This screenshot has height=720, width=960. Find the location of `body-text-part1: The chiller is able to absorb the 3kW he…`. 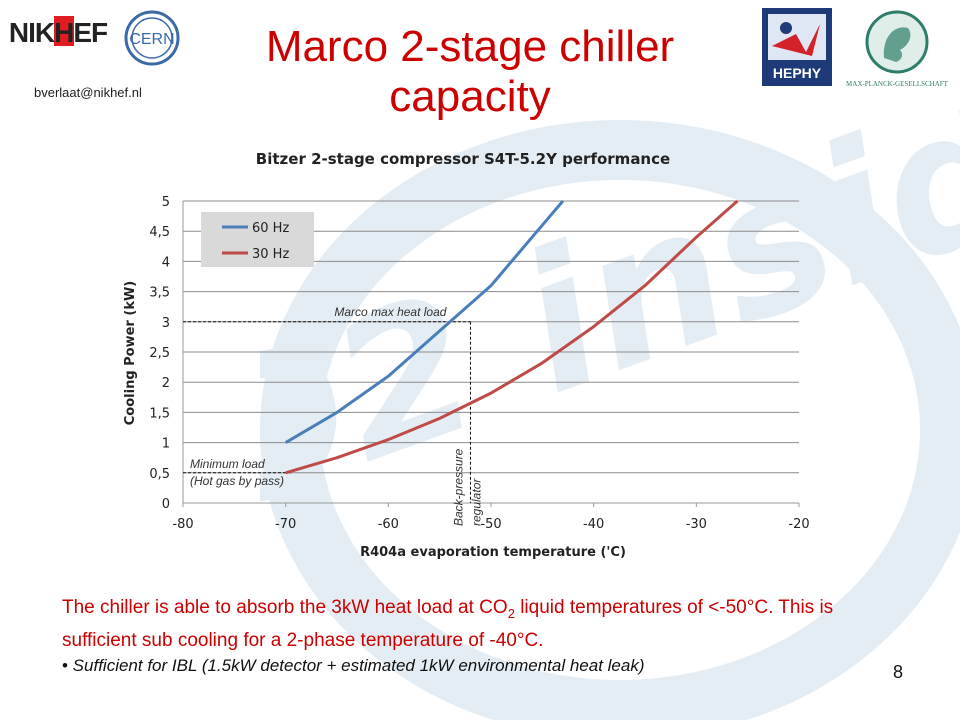

body-text-part1: The chiller is able to absorb the 3kW he… is located at coordinates (285, 607).